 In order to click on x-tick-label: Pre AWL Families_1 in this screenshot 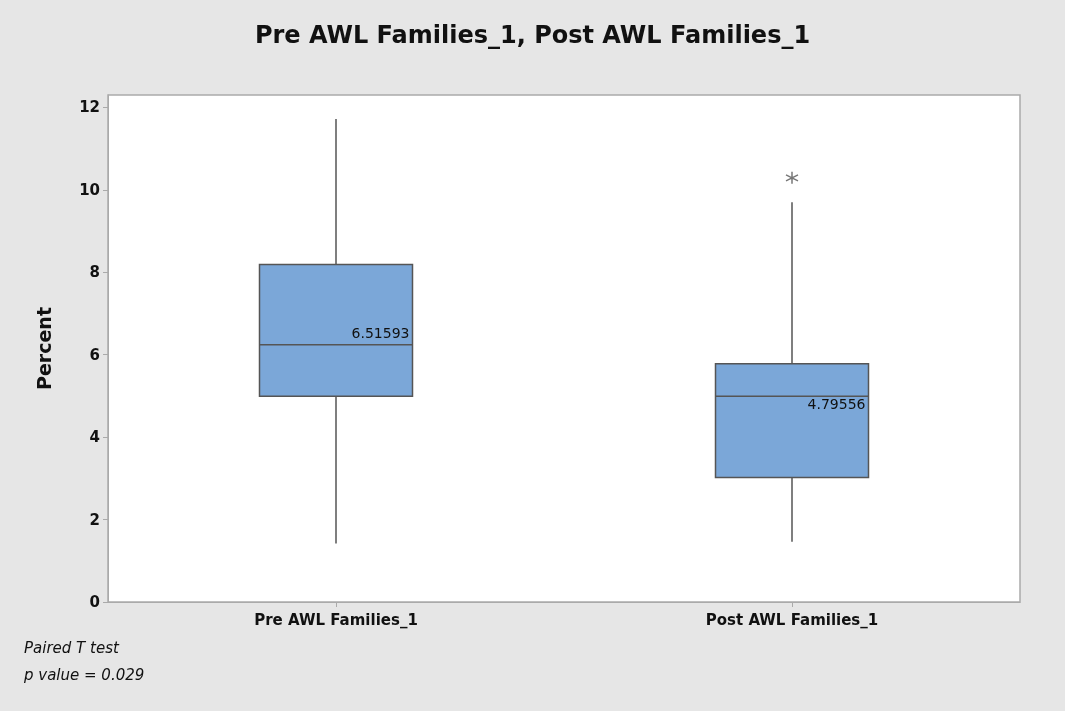, I will do `click(336, 619)`.